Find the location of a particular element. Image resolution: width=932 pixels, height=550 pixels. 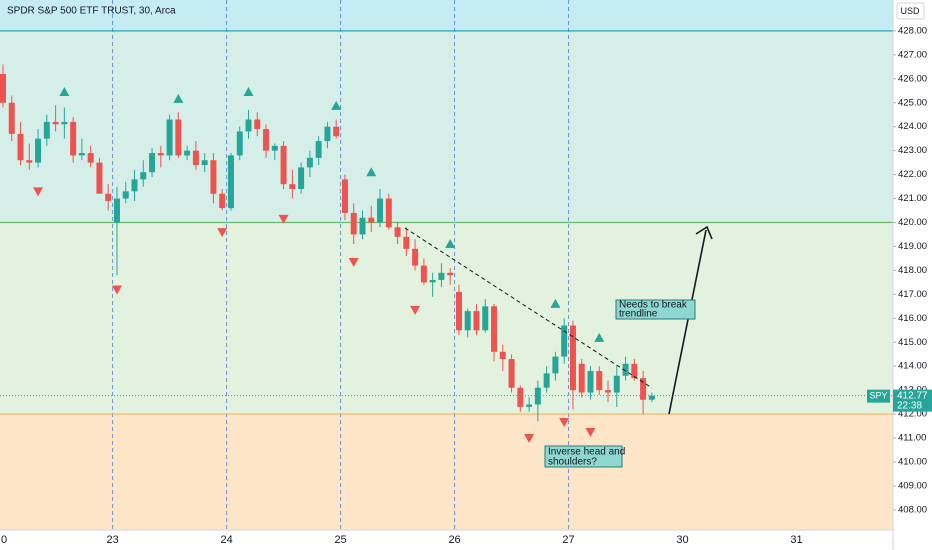

y-tick-label: 412.00 is located at coordinates (912, 414).